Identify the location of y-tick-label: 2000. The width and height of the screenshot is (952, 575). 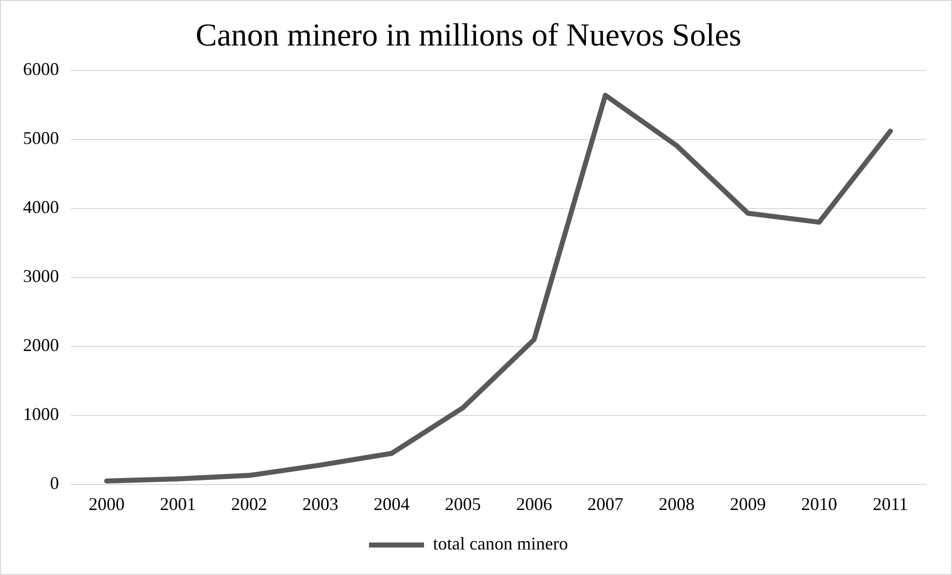
(41, 345).